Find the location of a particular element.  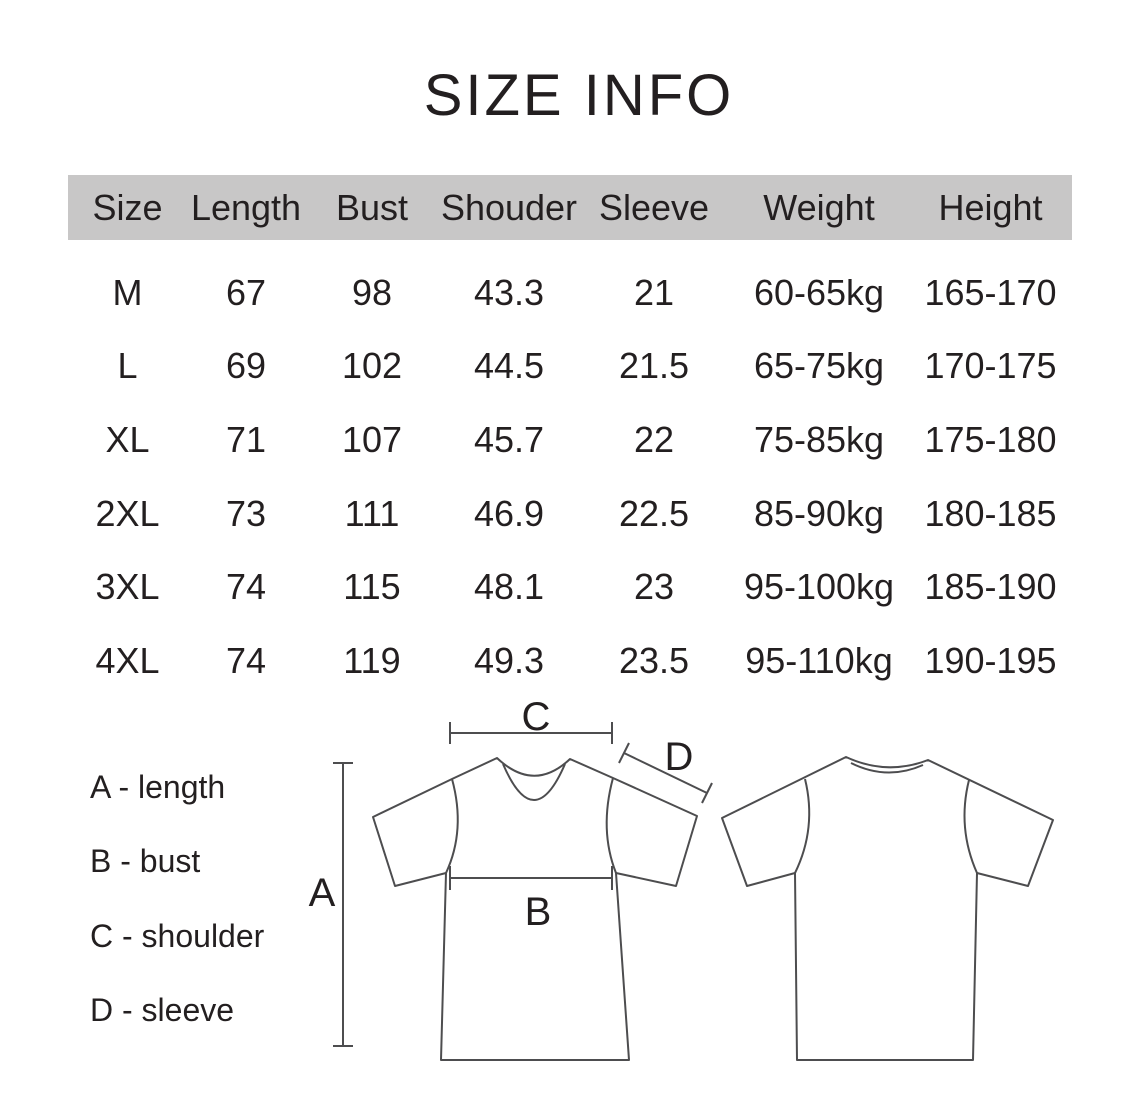

table-row-4xl: 4XL 74 119 49.3 23.5 95-110kg 190-195 is located at coordinates (570, 661).